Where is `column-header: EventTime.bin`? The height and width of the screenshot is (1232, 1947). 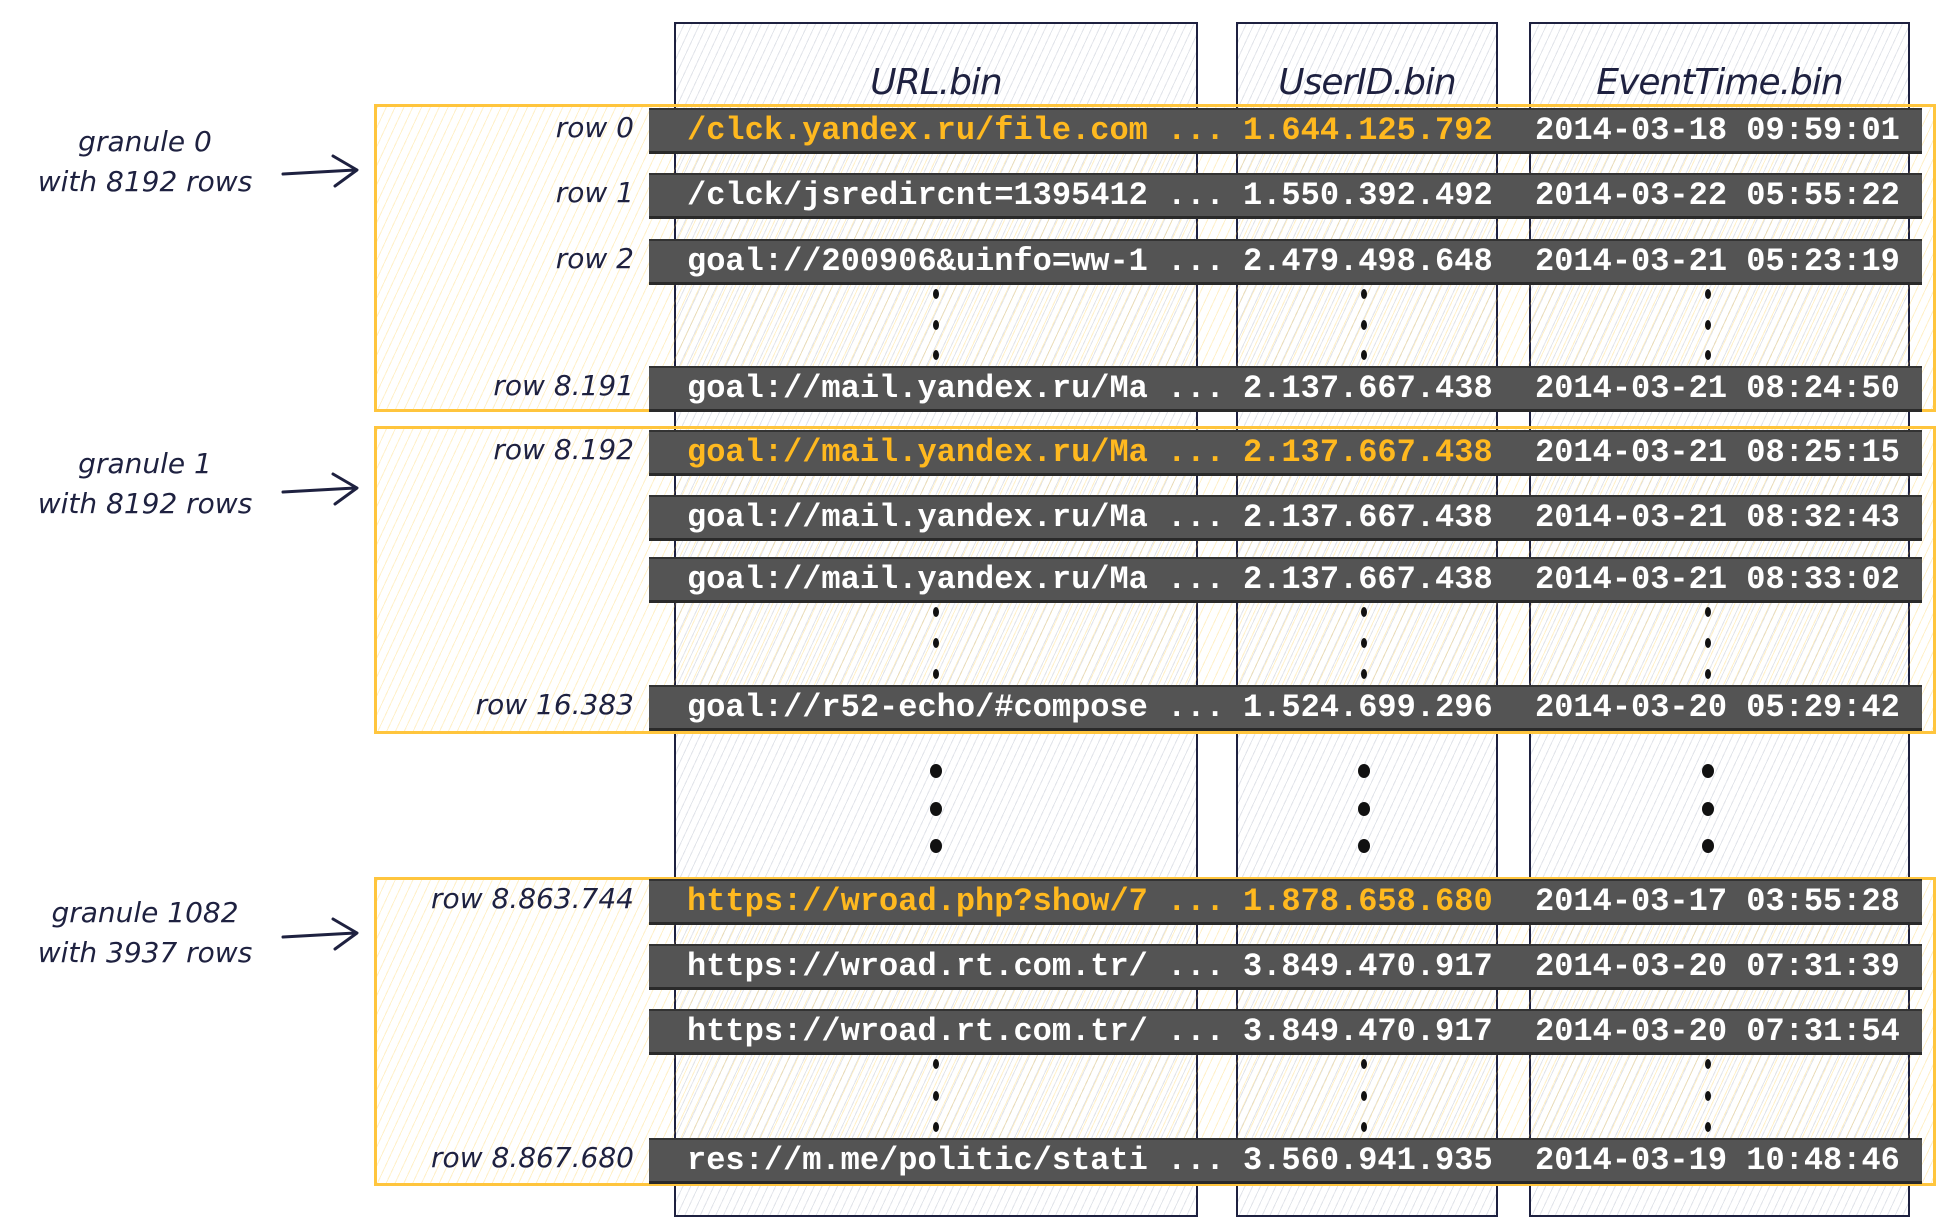 column-header: EventTime.bin is located at coordinates (1719, 82).